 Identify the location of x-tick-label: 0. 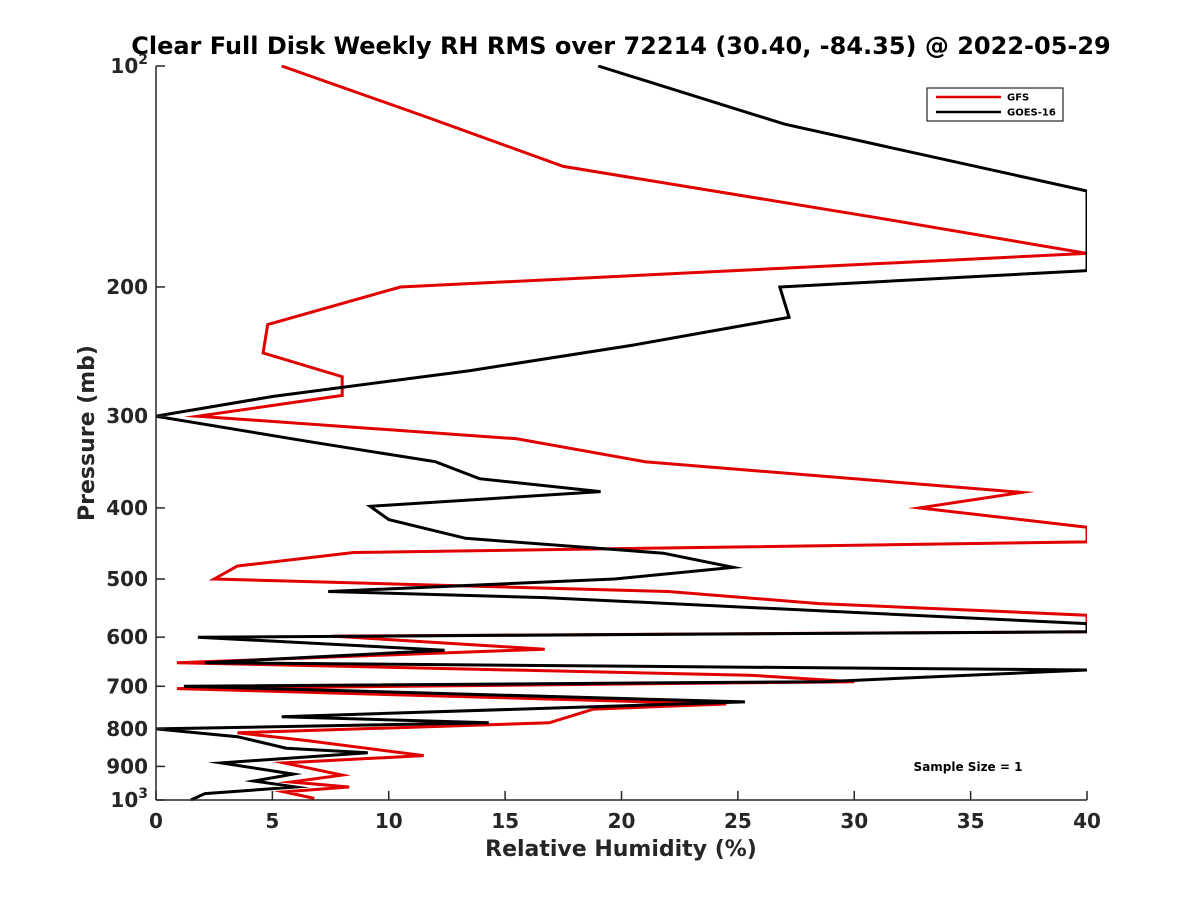
(156, 821).